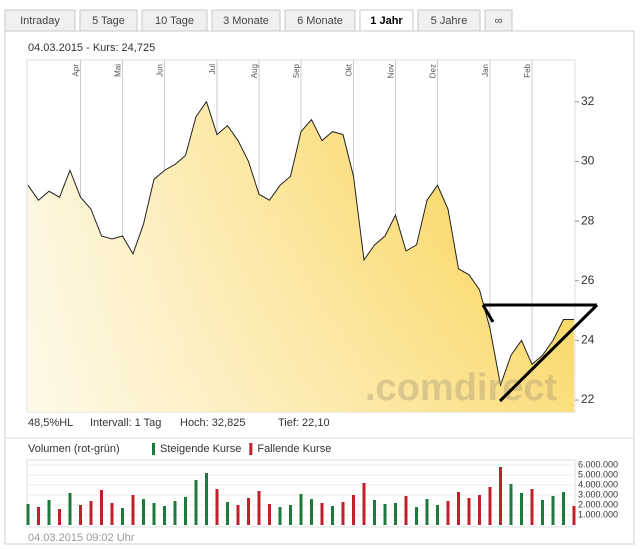 The height and width of the screenshot is (549, 640). What do you see at coordinates (212, 423) in the screenshot?
I see `stat: Hoch: 32,825` at bounding box center [212, 423].